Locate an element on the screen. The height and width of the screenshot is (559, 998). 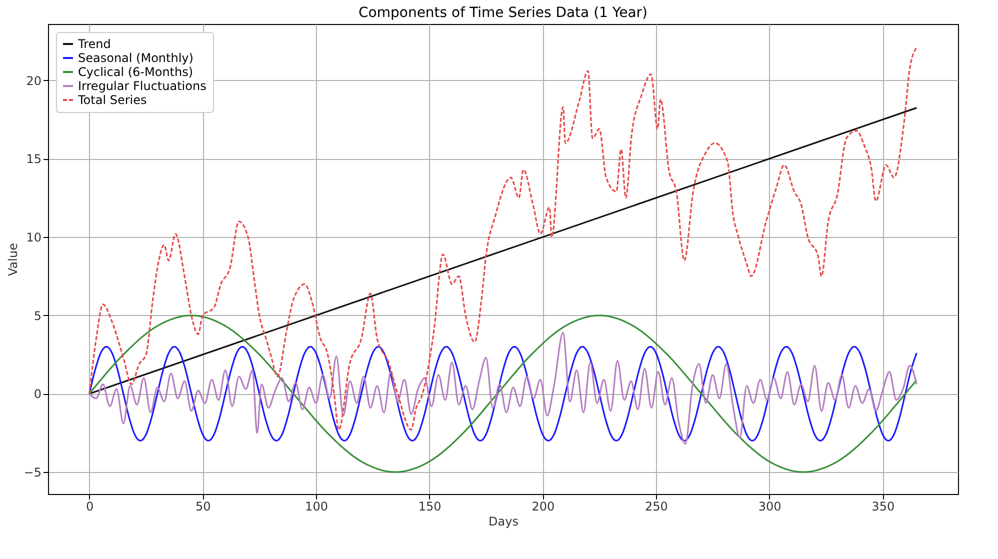
legend-label: Seasonal (Monthly) is located at coordinates (136, 58).